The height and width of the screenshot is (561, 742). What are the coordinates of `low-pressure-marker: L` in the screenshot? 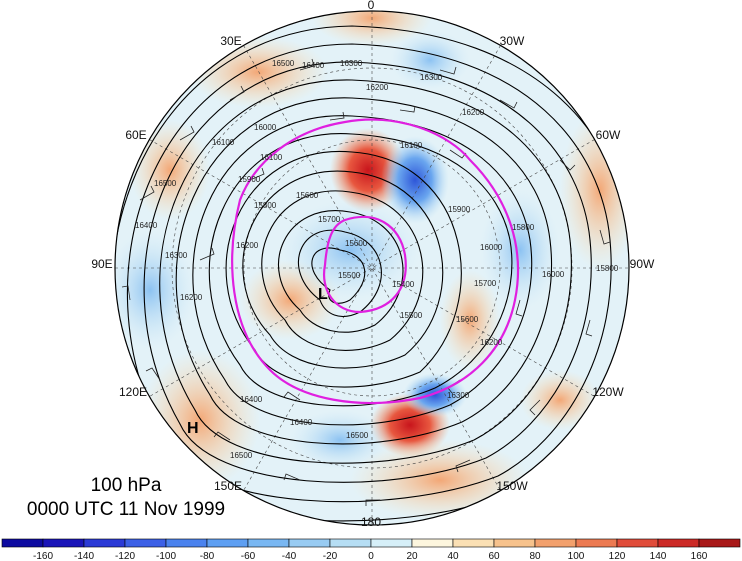 It's located at (323, 294).